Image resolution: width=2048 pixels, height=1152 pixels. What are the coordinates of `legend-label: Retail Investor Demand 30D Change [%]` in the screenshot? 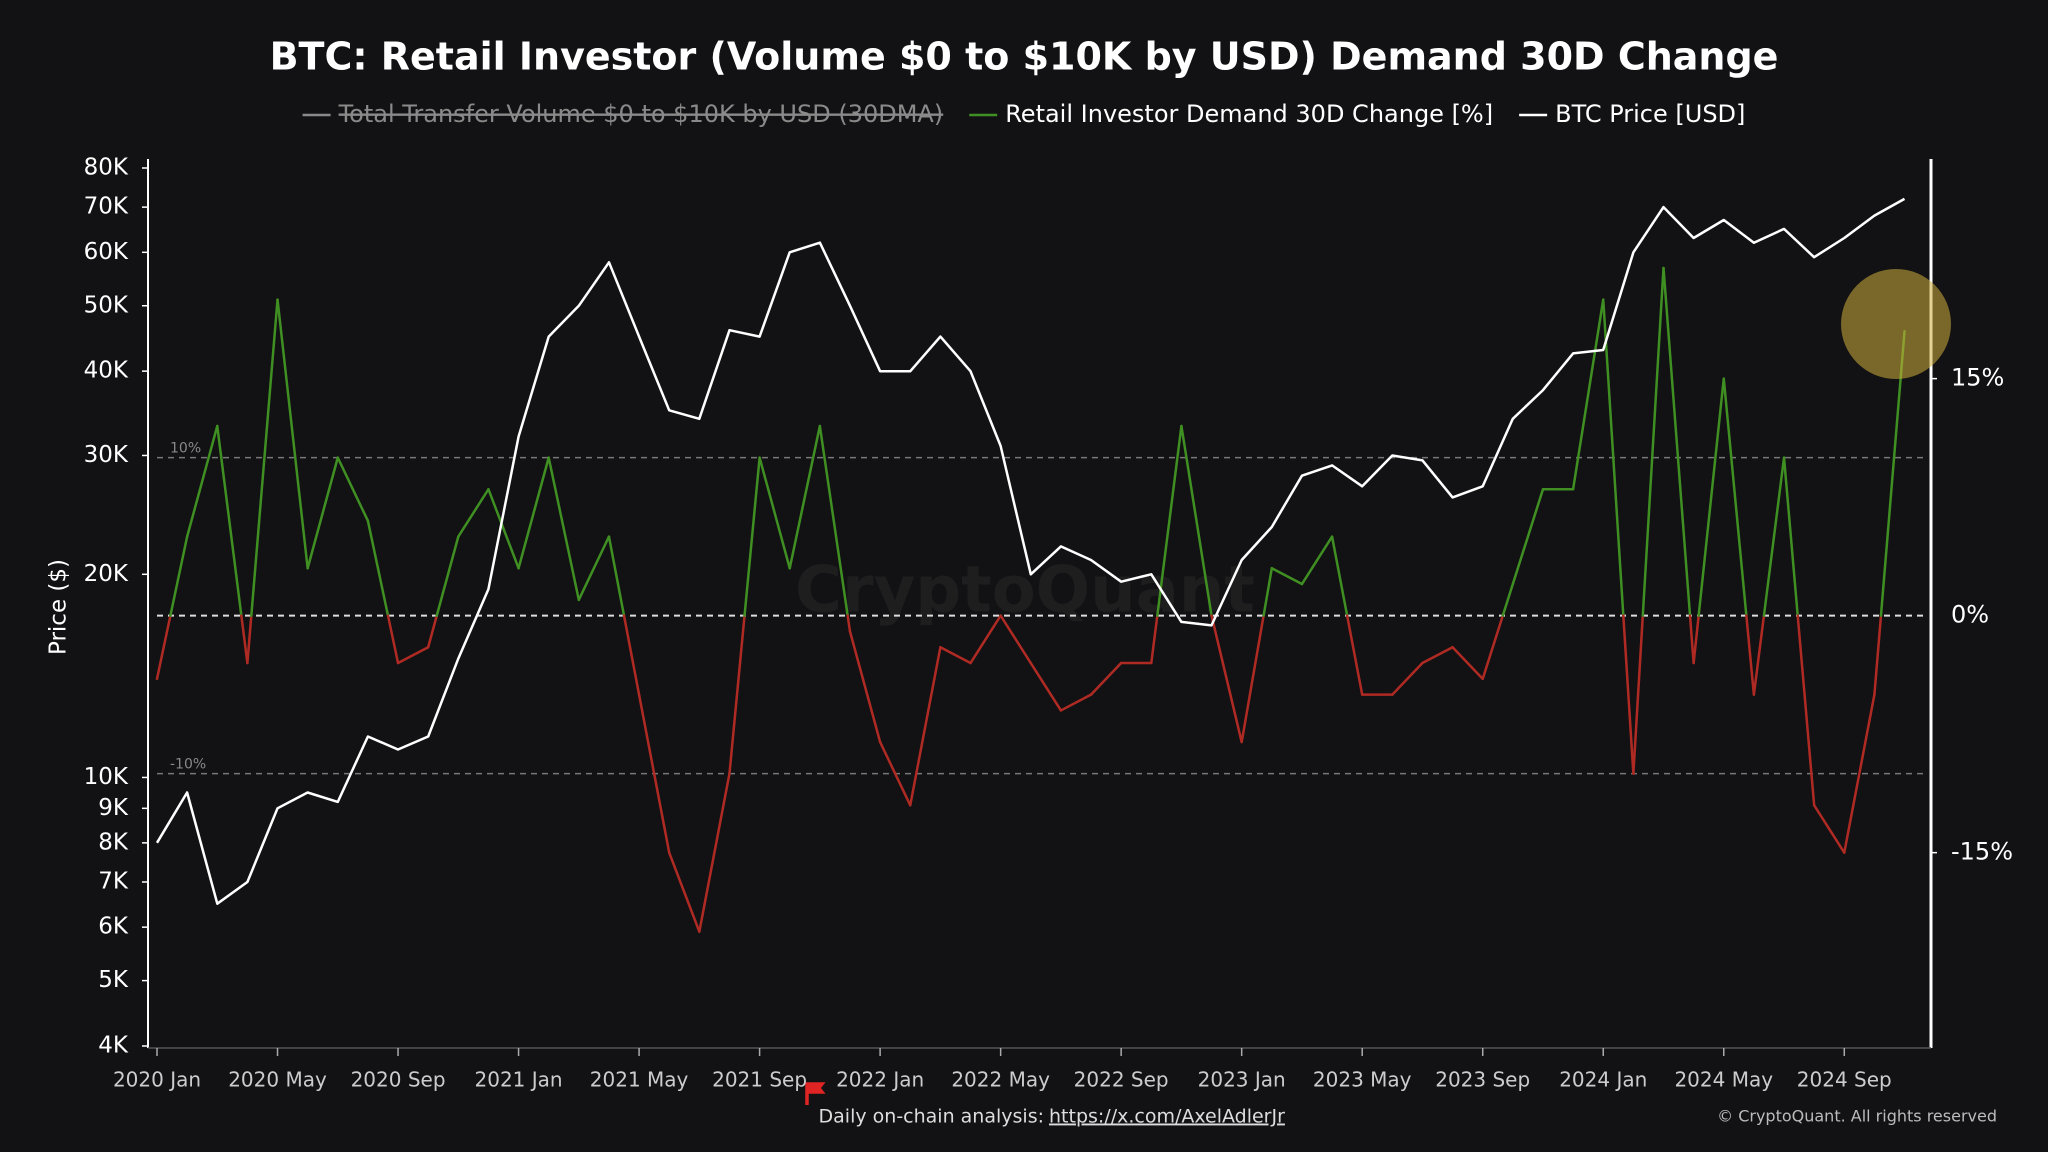 It's located at (1249, 114).